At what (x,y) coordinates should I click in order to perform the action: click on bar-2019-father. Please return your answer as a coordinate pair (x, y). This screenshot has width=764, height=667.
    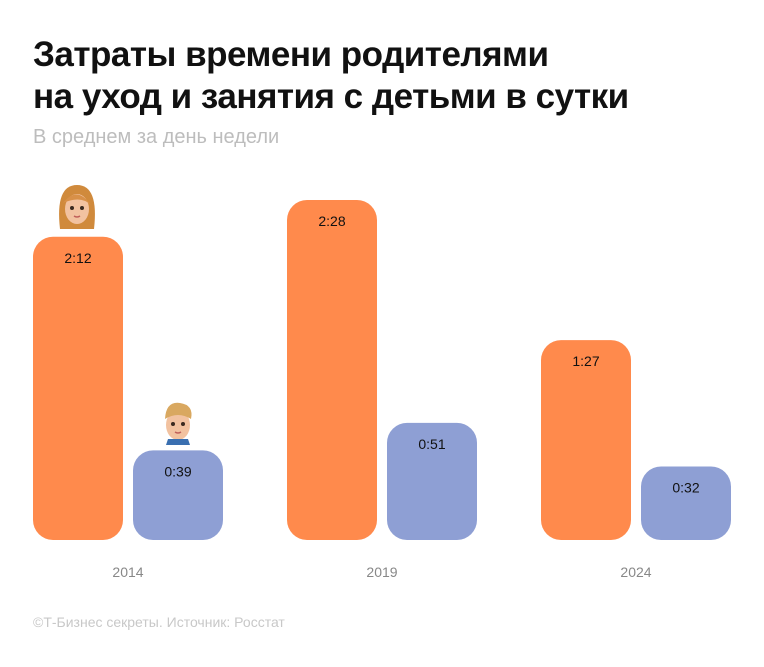
    Looking at the image, I should click on (432, 481).